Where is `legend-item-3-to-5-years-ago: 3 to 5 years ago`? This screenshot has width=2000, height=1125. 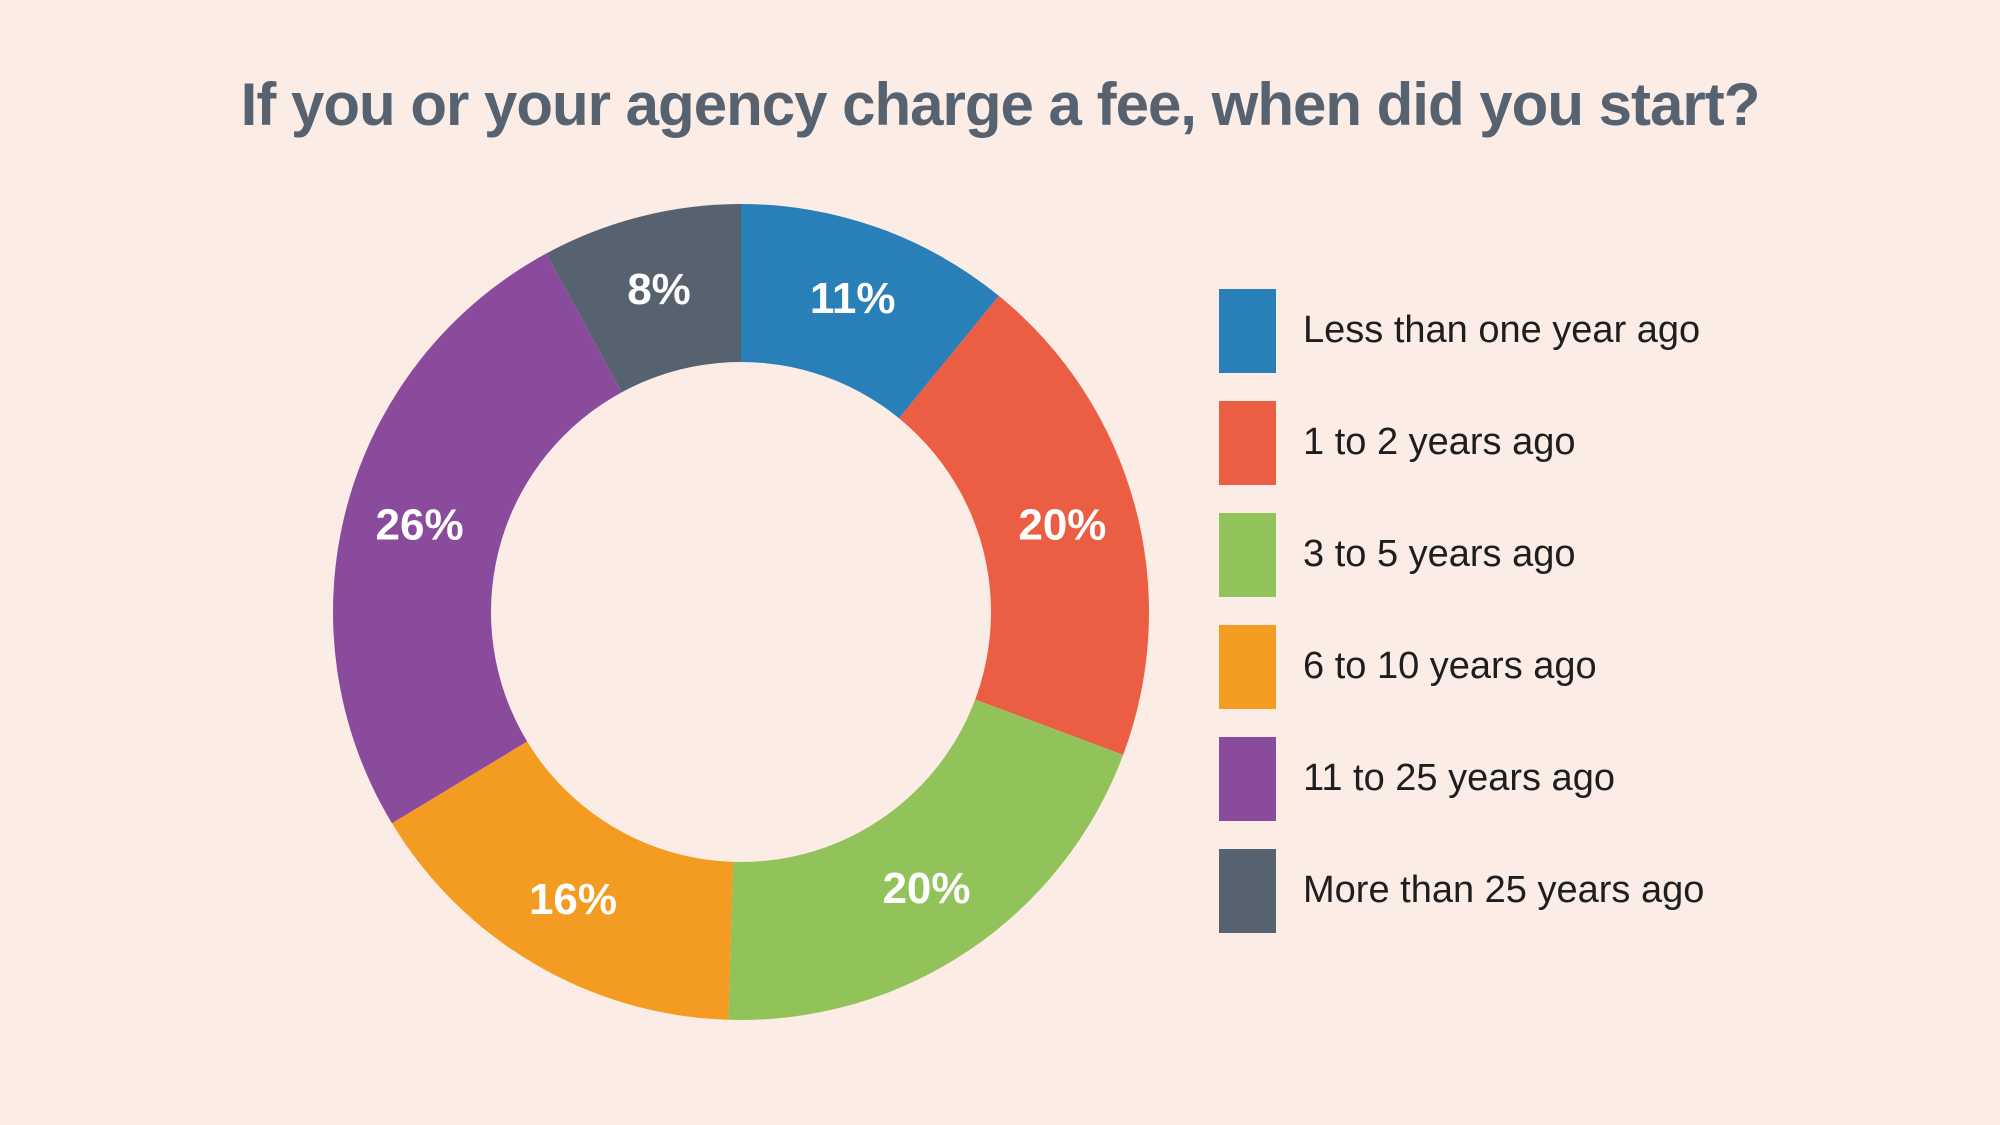
legend-item-3-to-5-years-ago: 3 to 5 years ago is located at coordinates (1569, 555).